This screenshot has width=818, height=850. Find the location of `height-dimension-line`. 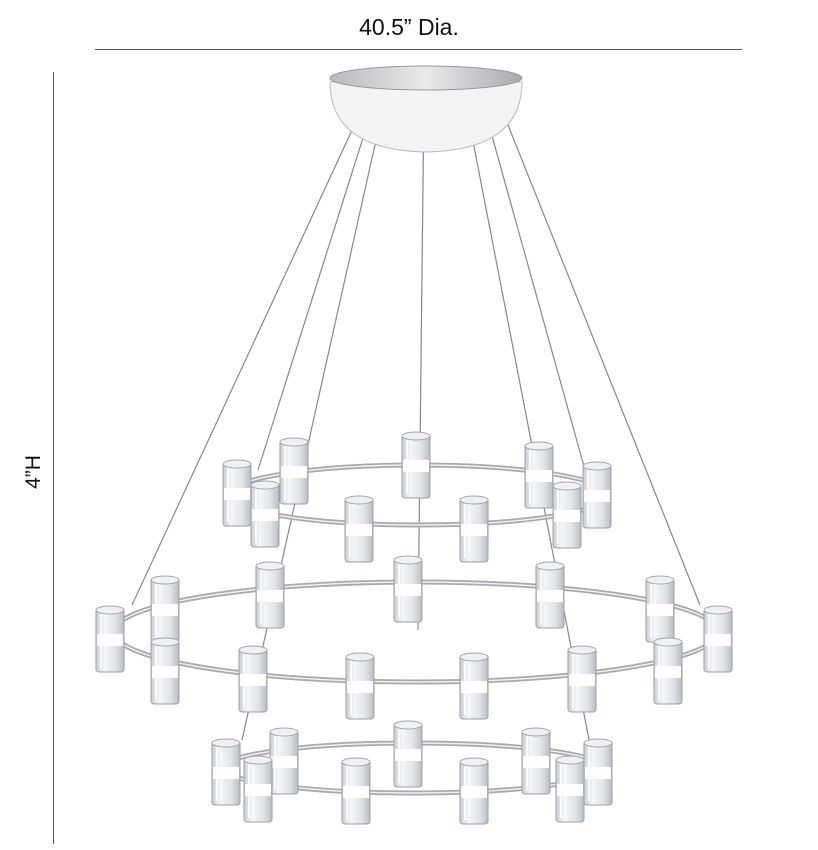

height-dimension-line is located at coordinates (53, 458).